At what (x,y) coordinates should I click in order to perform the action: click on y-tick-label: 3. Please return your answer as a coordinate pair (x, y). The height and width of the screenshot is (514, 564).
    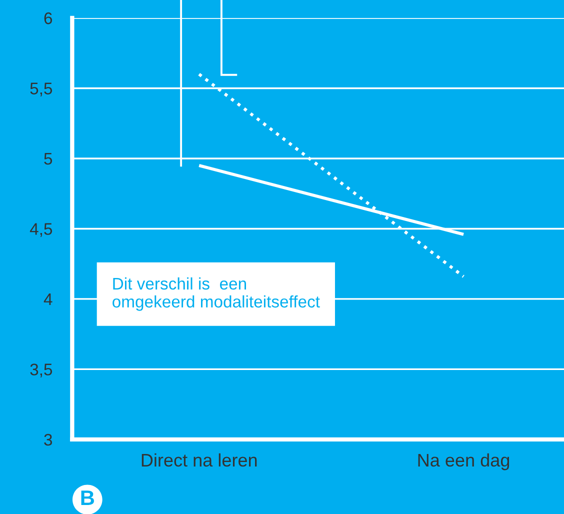
    Looking at the image, I should click on (48, 440).